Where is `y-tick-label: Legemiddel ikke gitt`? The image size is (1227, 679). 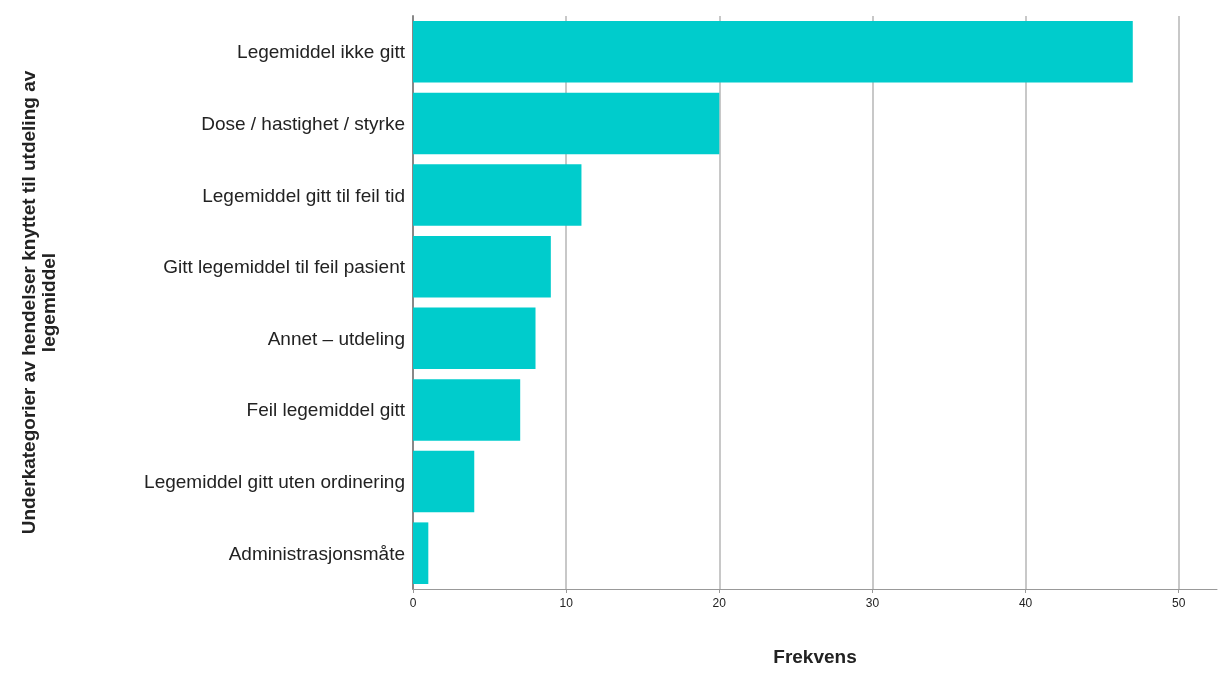 y-tick-label: Legemiddel ikke gitt is located at coordinates (321, 52).